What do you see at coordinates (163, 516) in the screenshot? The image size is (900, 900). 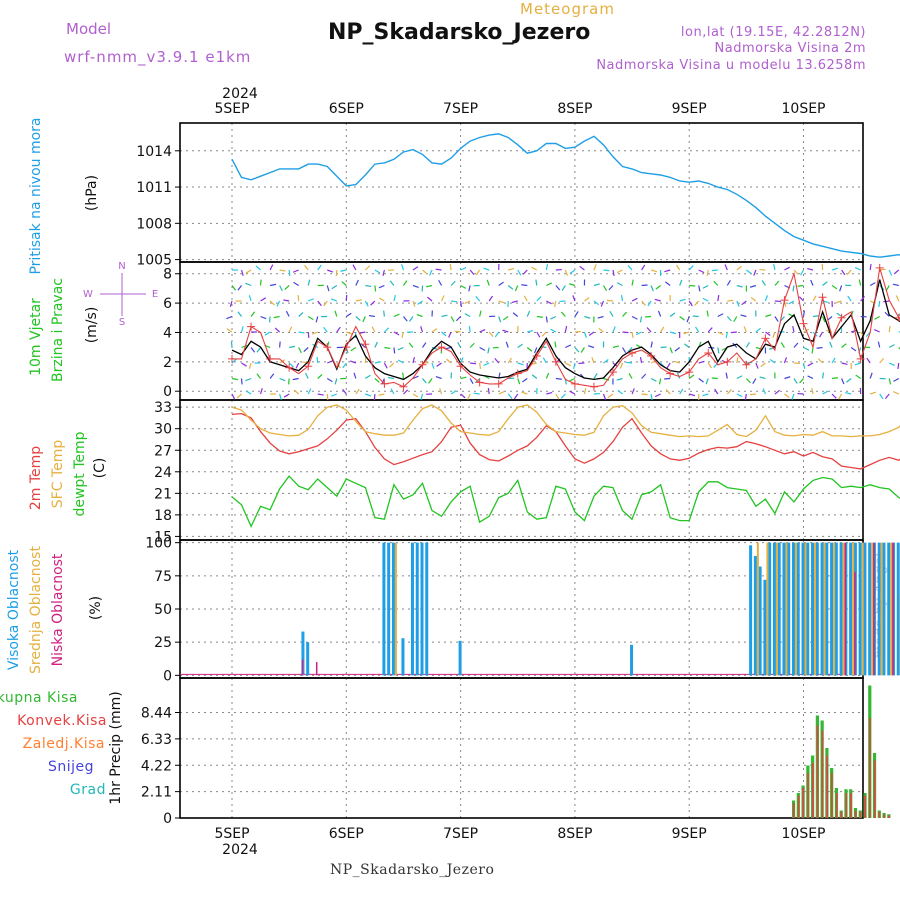 I see `y-tick-label: 18` at bounding box center [163, 516].